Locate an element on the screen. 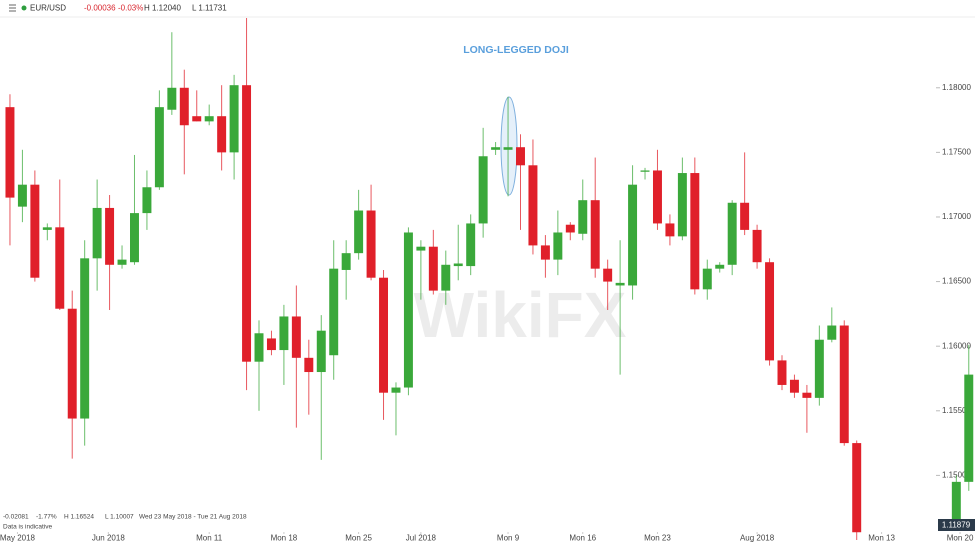 This screenshot has width=975, height=544. symbol: EUR/USD is located at coordinates (48, 8).